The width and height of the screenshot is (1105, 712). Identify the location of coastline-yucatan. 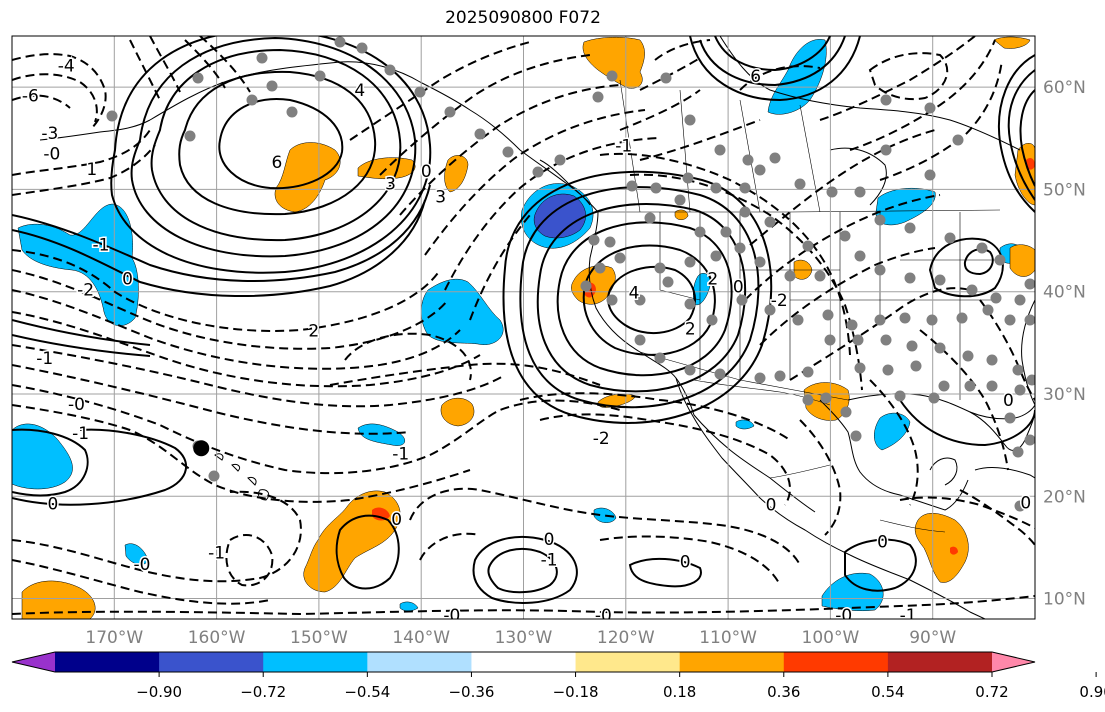
(943, 471).